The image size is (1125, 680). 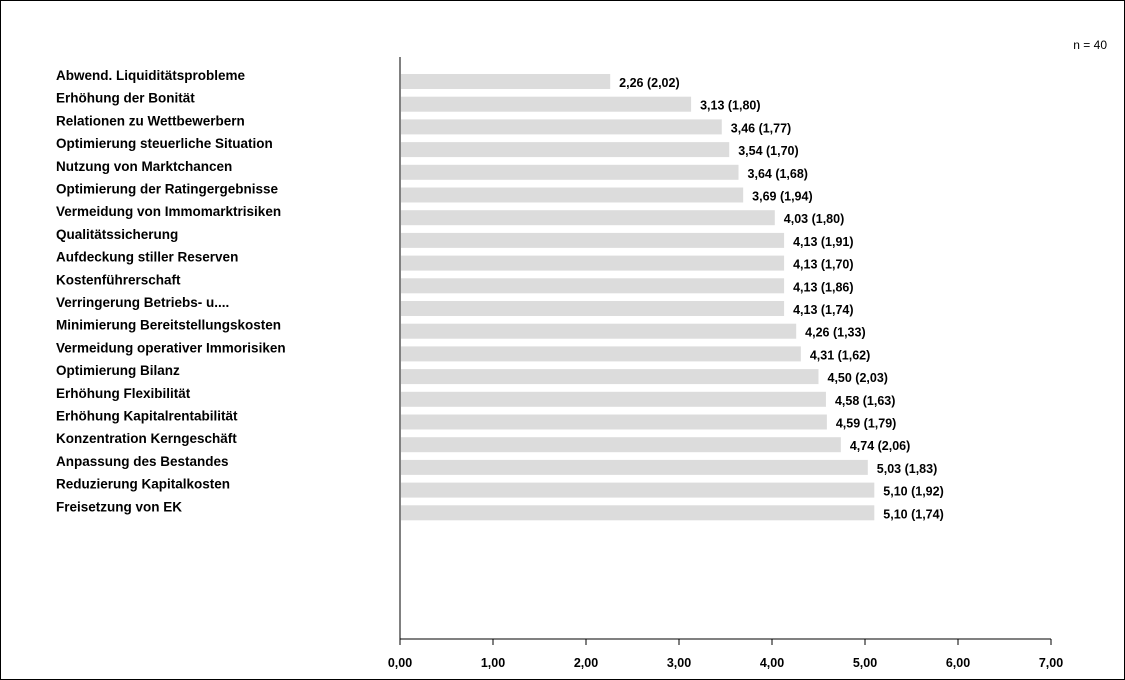 I want to click on category-label: Minimierung Bereitstellungskosten, so click(x=168, y=325).